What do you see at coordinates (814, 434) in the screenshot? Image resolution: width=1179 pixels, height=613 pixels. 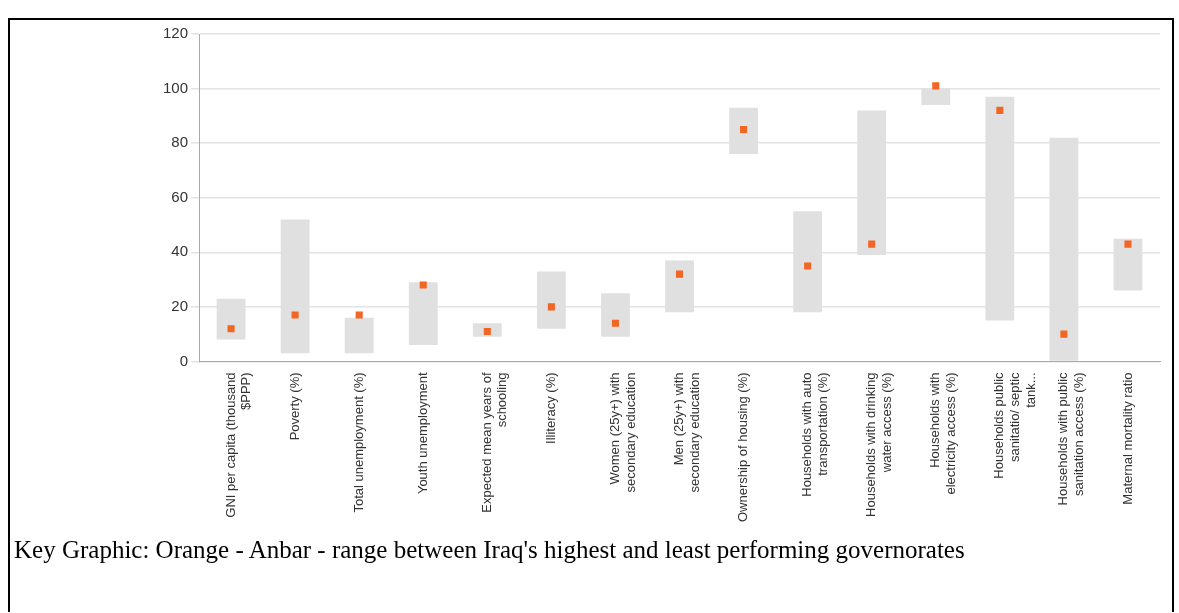 I see `x-tick-label: Households with auto transportation (%)` at bounding box center [814, 434].